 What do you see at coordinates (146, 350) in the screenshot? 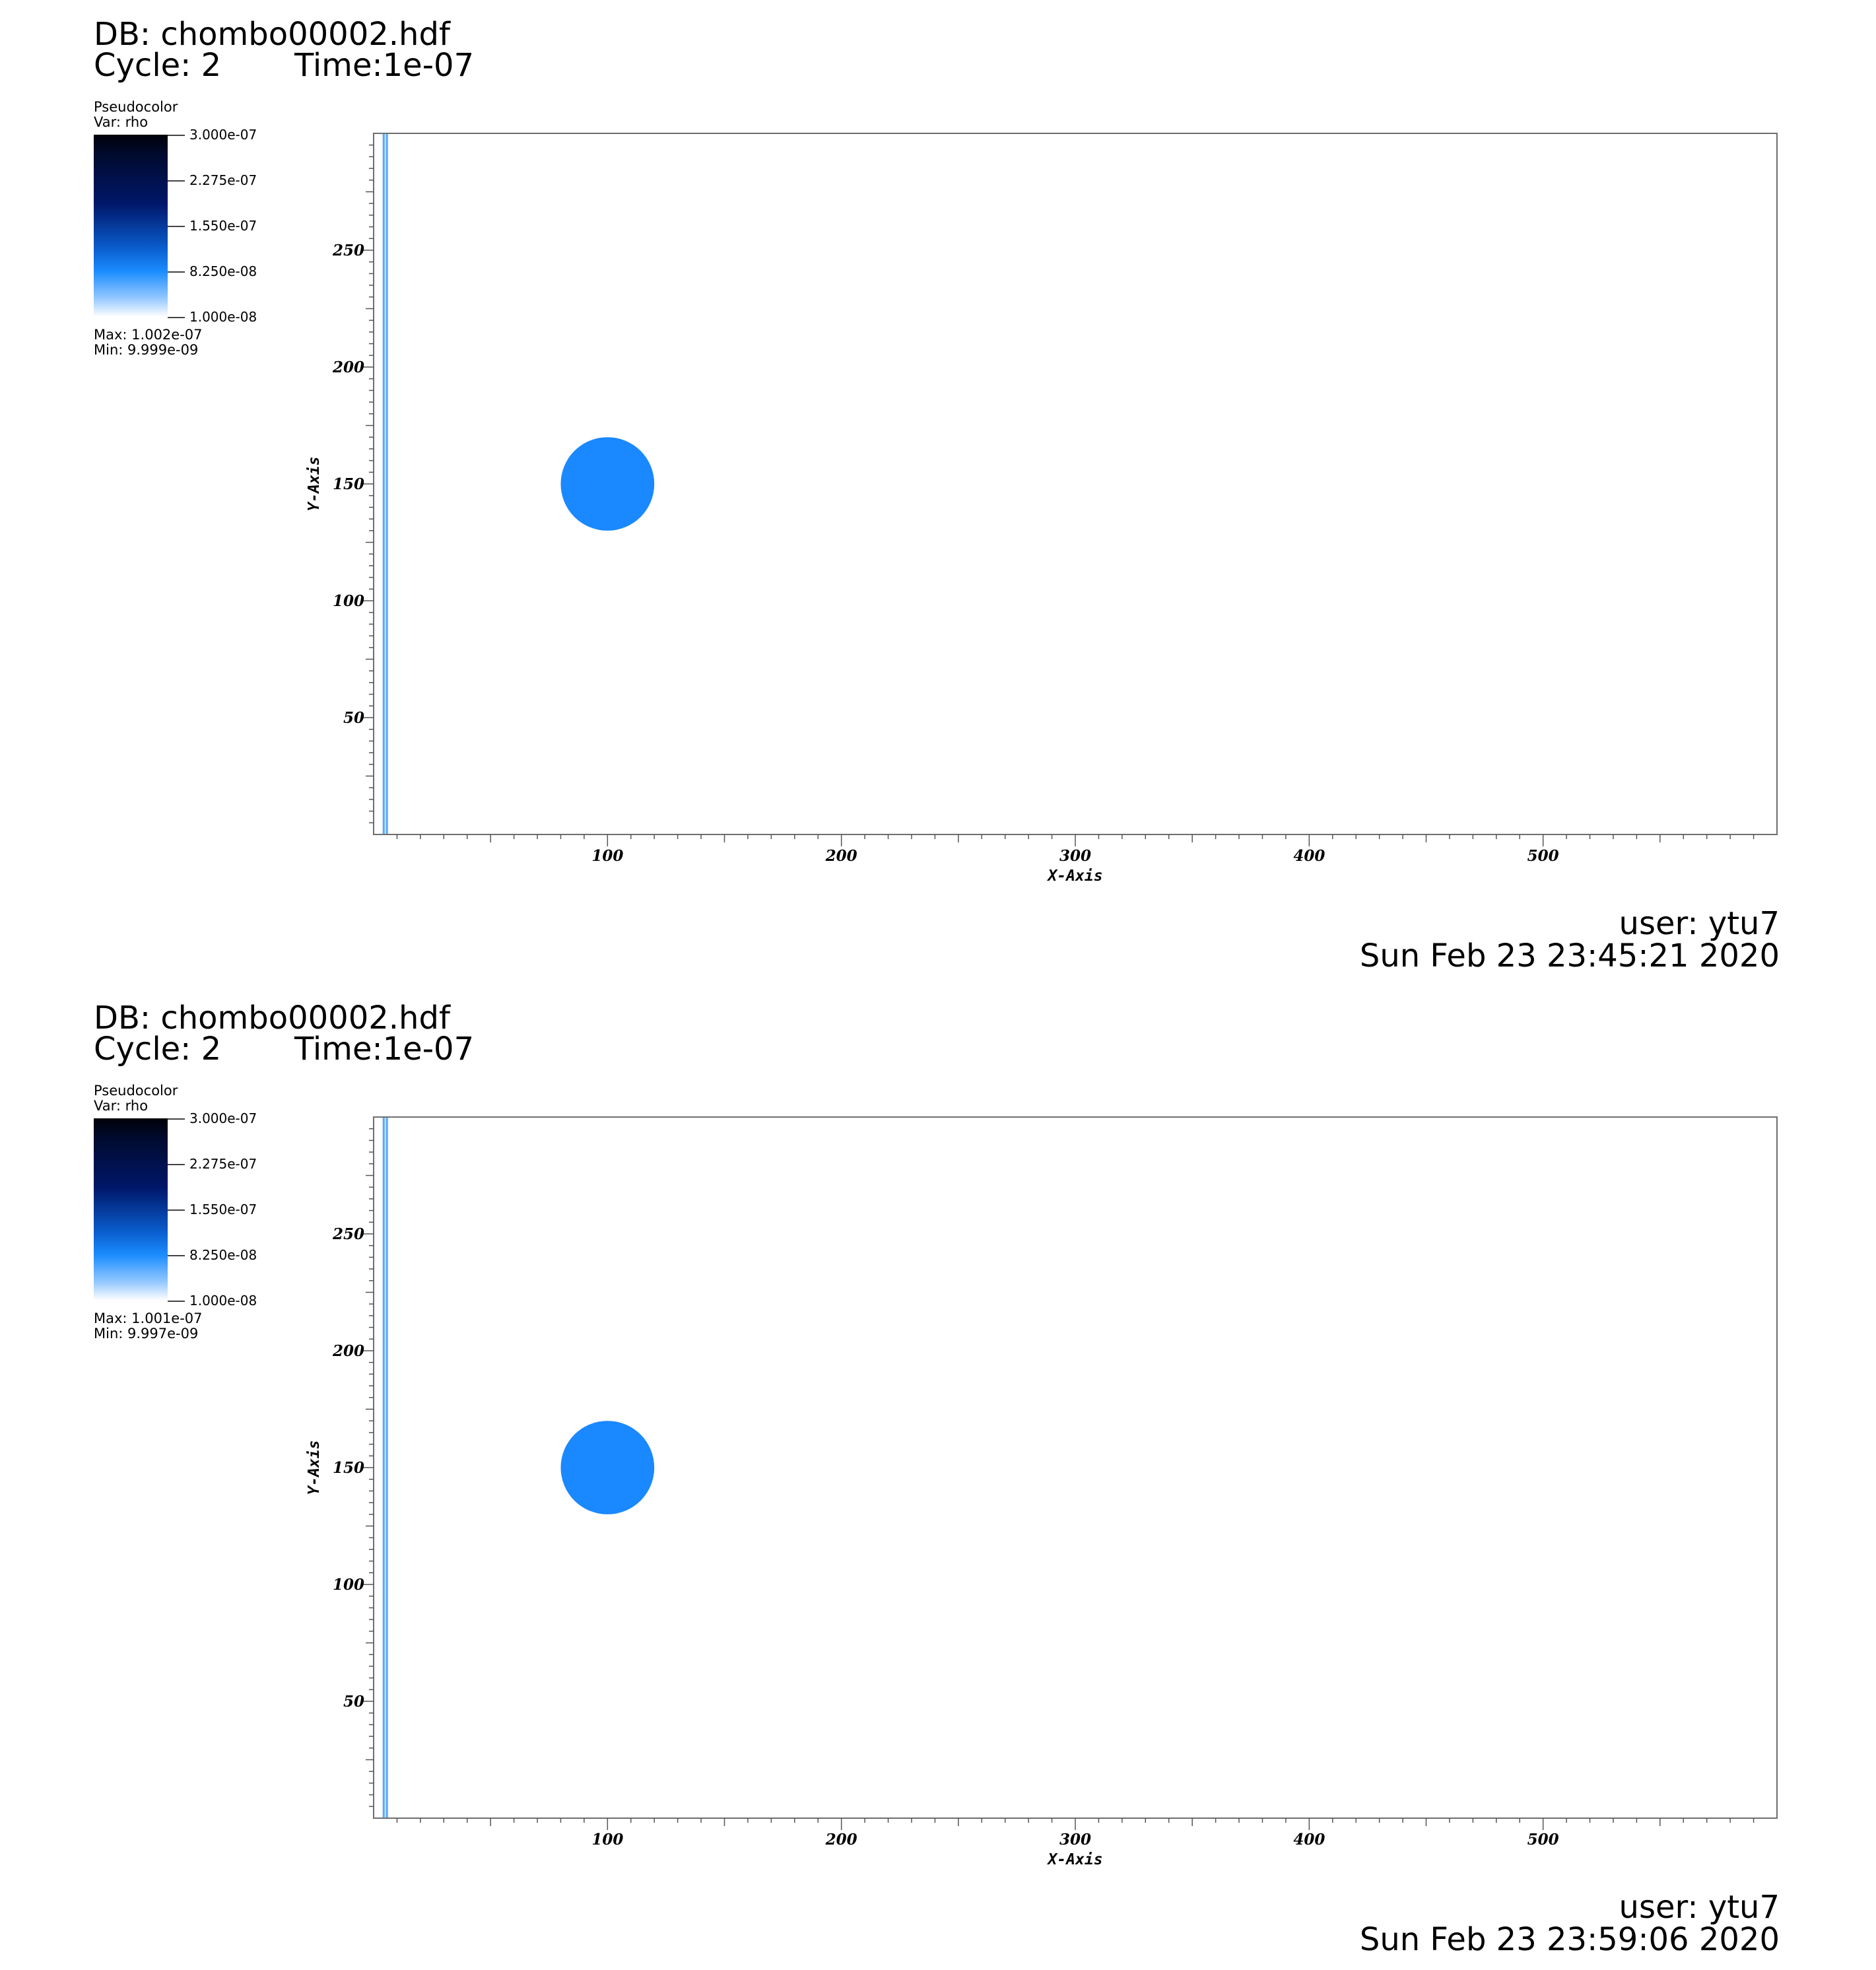
I see `legend-min: Min: 9.999e-09` at bounding box center [146, 350].